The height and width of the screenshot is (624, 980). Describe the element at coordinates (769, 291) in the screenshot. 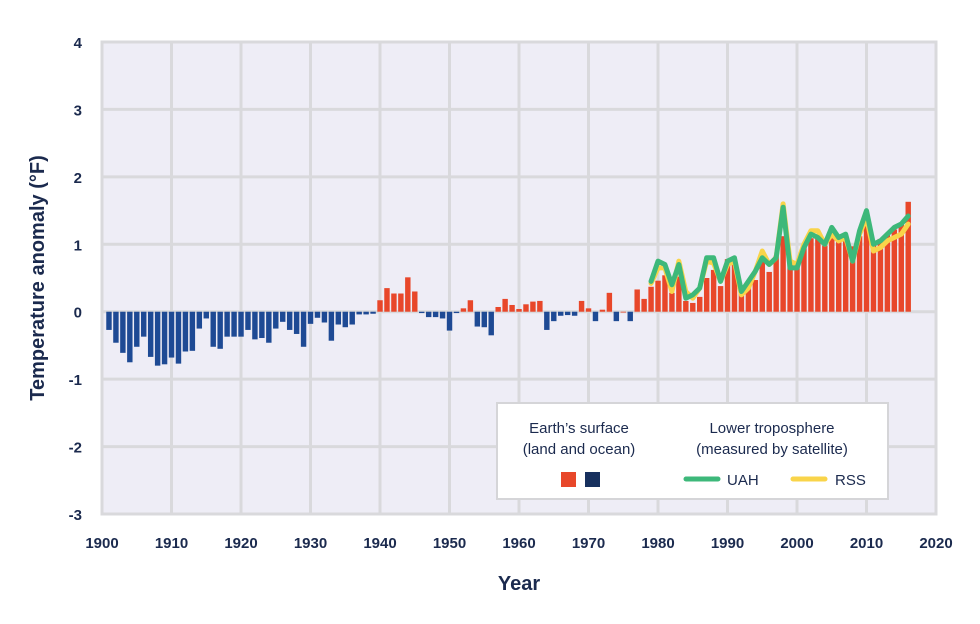

I see `surface-bar-1996` at that location.